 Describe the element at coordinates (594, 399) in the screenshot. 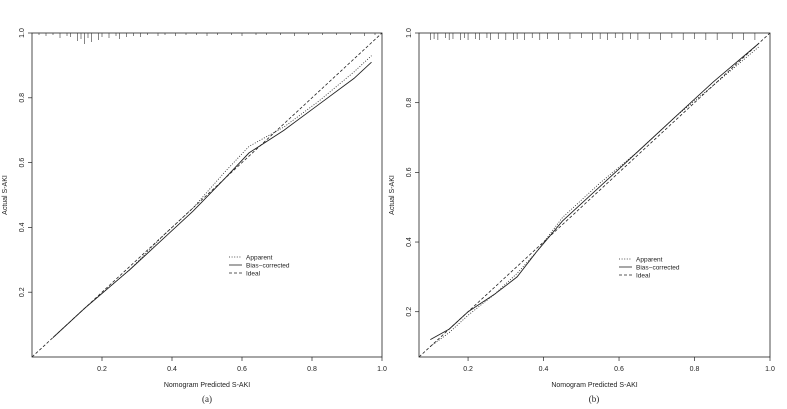

I see `panel-label: (b)` at that location.